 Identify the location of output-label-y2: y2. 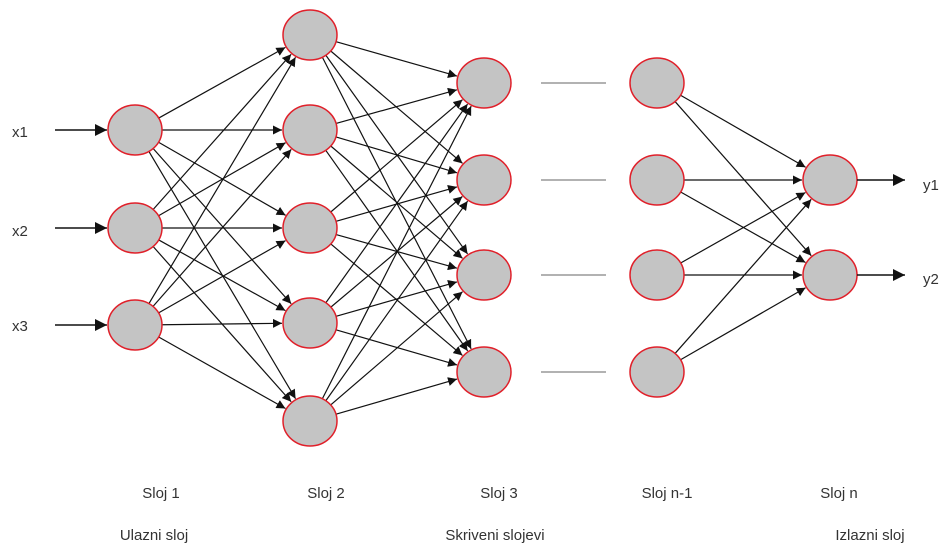
(931, 279).